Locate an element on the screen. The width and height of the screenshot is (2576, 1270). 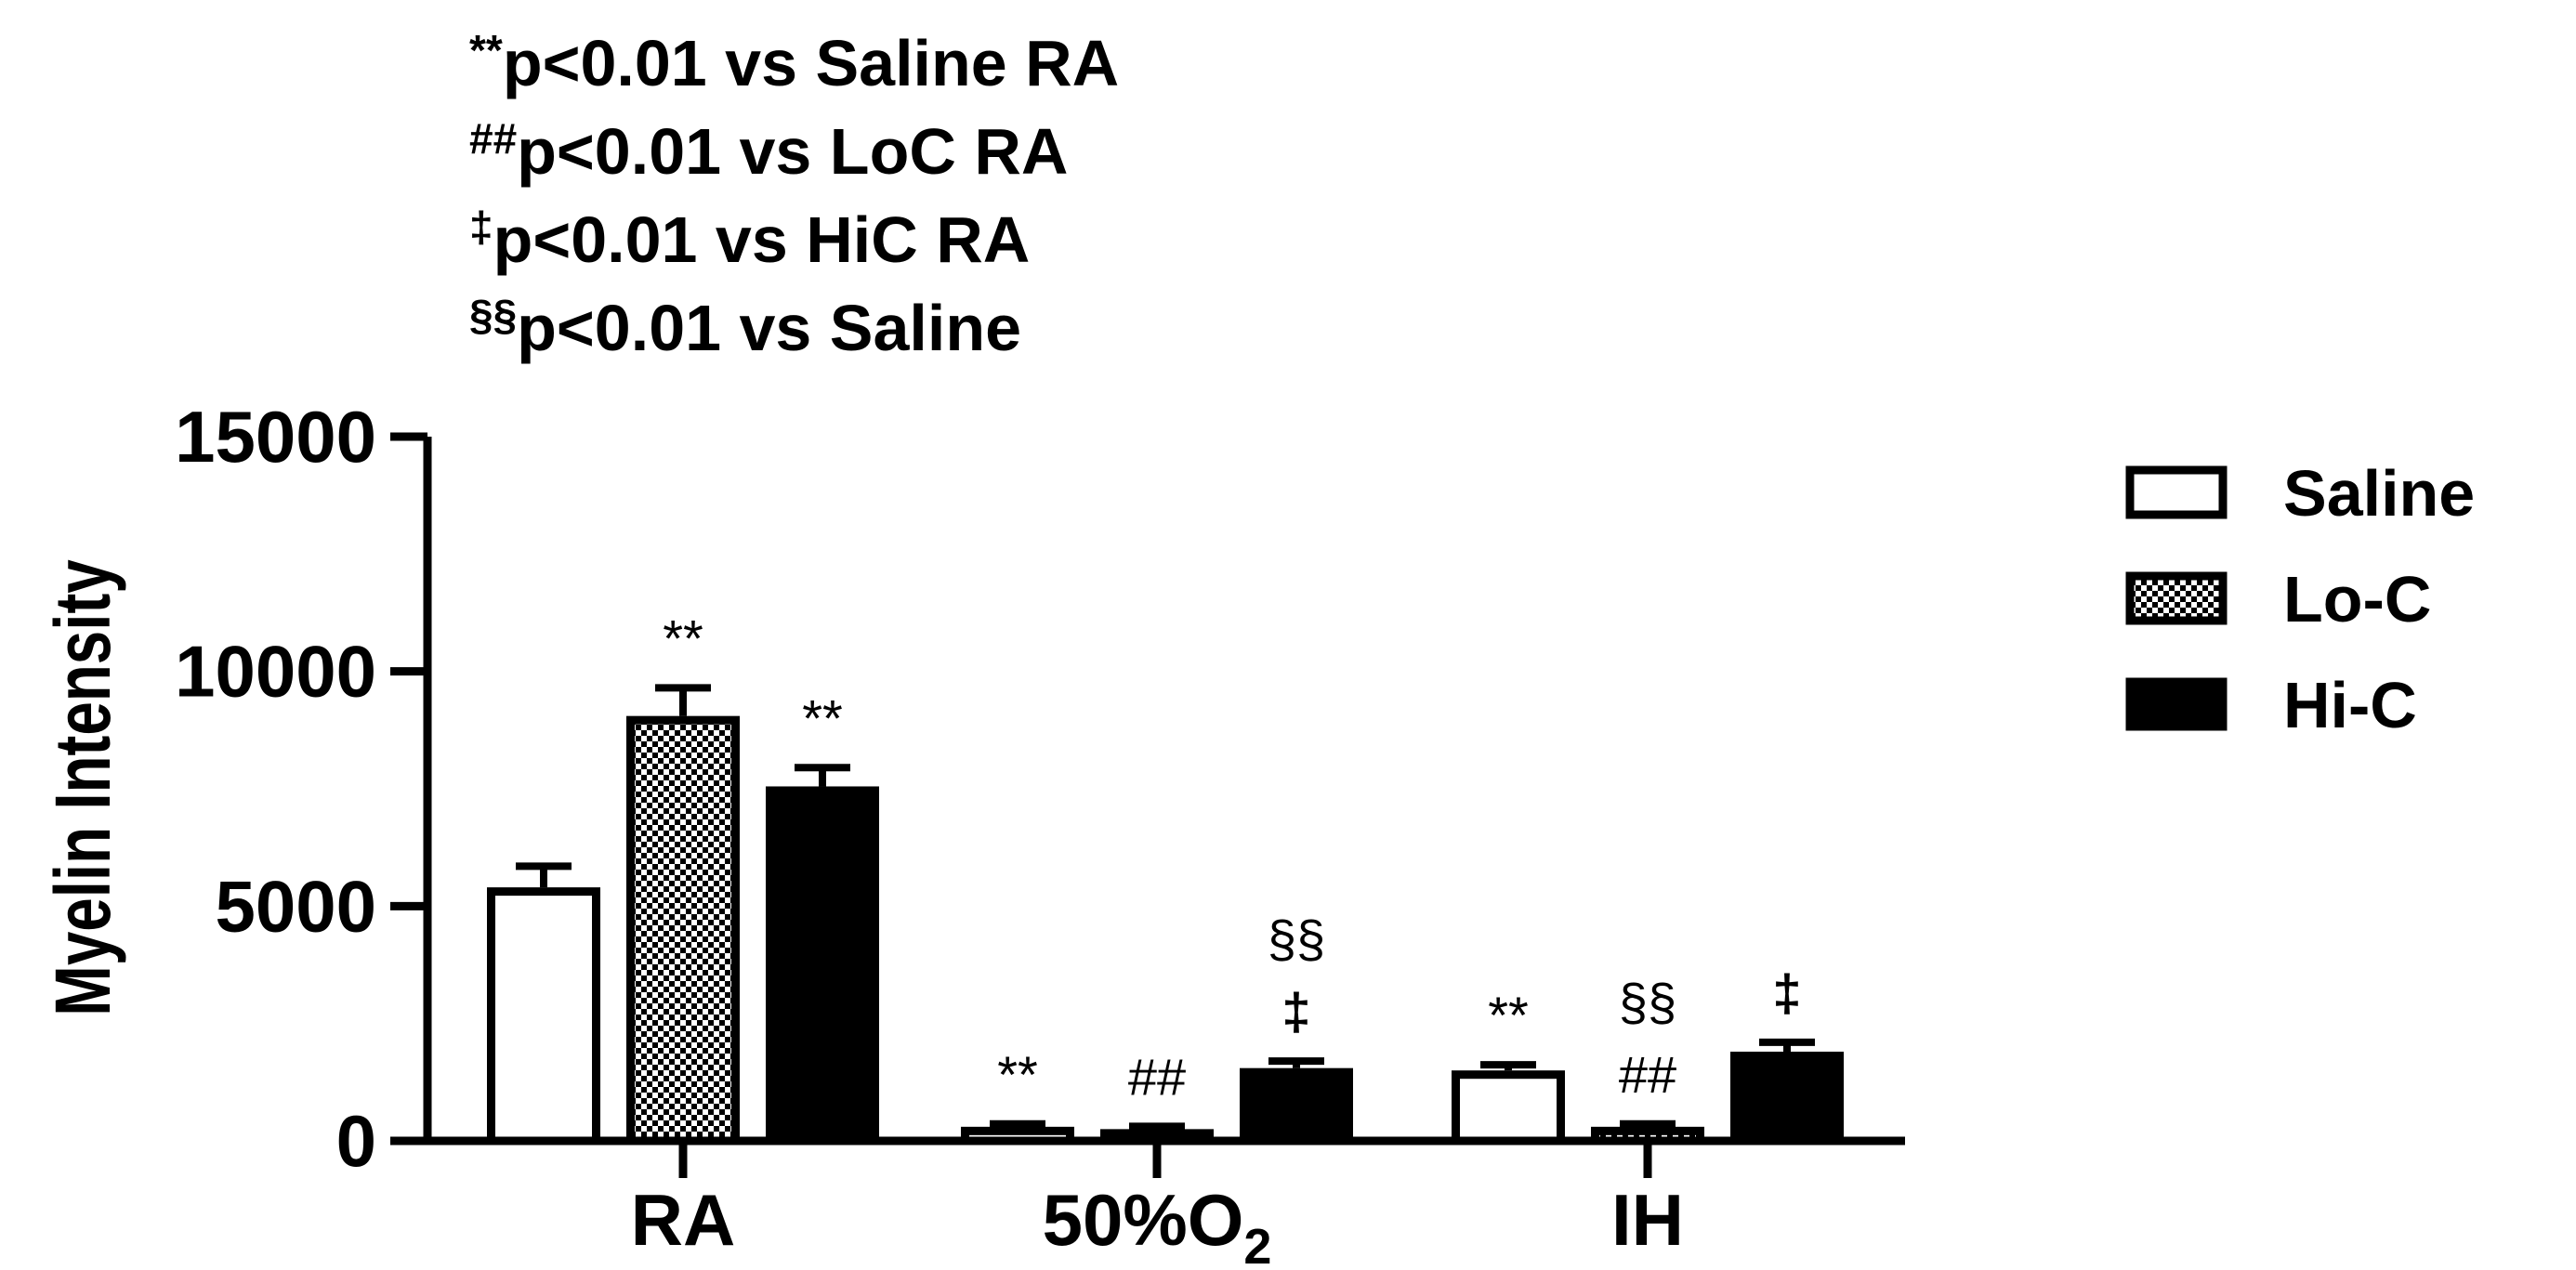
x-categories: RA 50%O2 IH is located at coordinates (1157, 1205).